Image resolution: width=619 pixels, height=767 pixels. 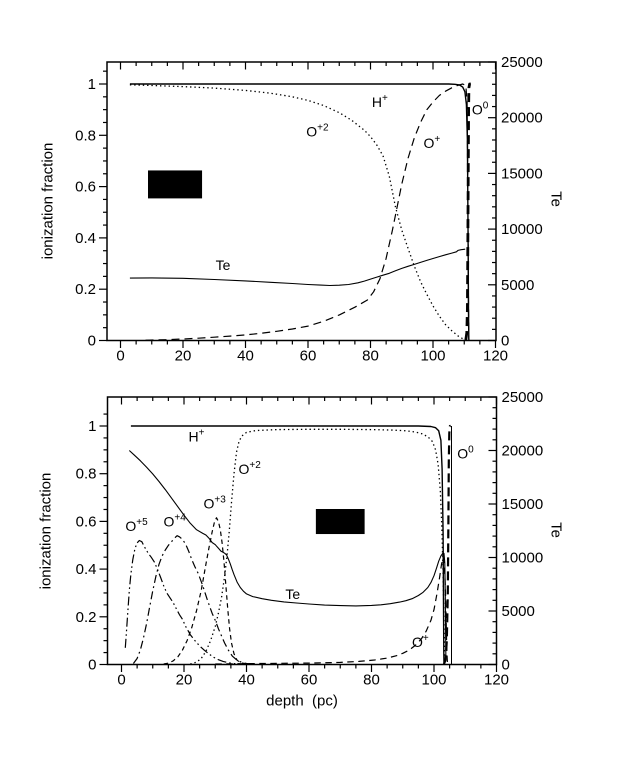 What do you see at coordinates (465, 452) in the screenshot?
I see `bottom-label-O0: O0` at bounding box center [465, 452].